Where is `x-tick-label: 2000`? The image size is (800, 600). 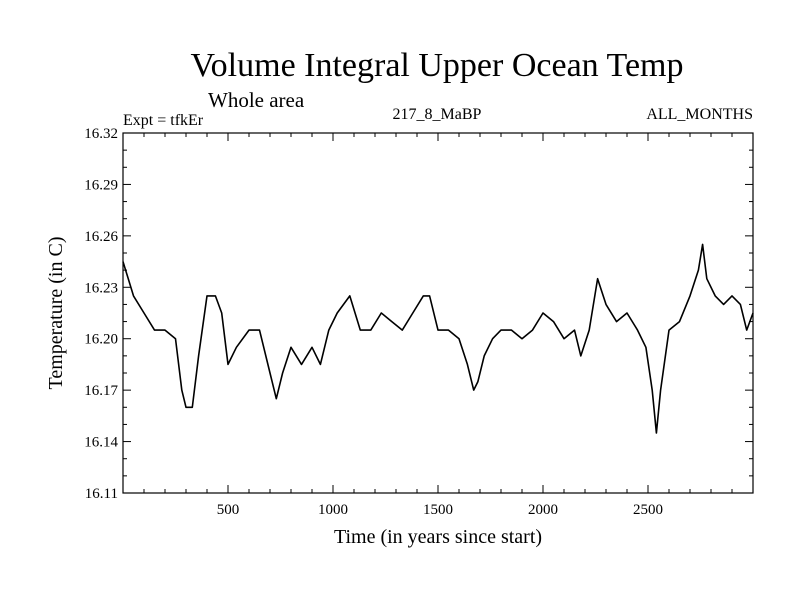
x-tick-label: 2000 is located at coordinates (543, 510).